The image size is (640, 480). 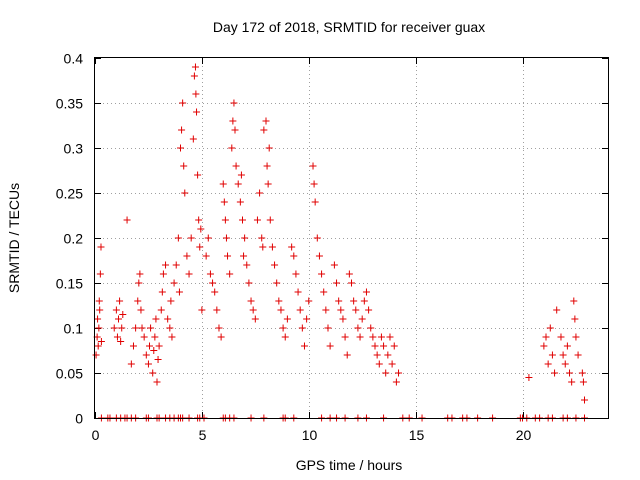 I want to click on x-axis-label: GPS time / hours, so click(x=349, y=465).